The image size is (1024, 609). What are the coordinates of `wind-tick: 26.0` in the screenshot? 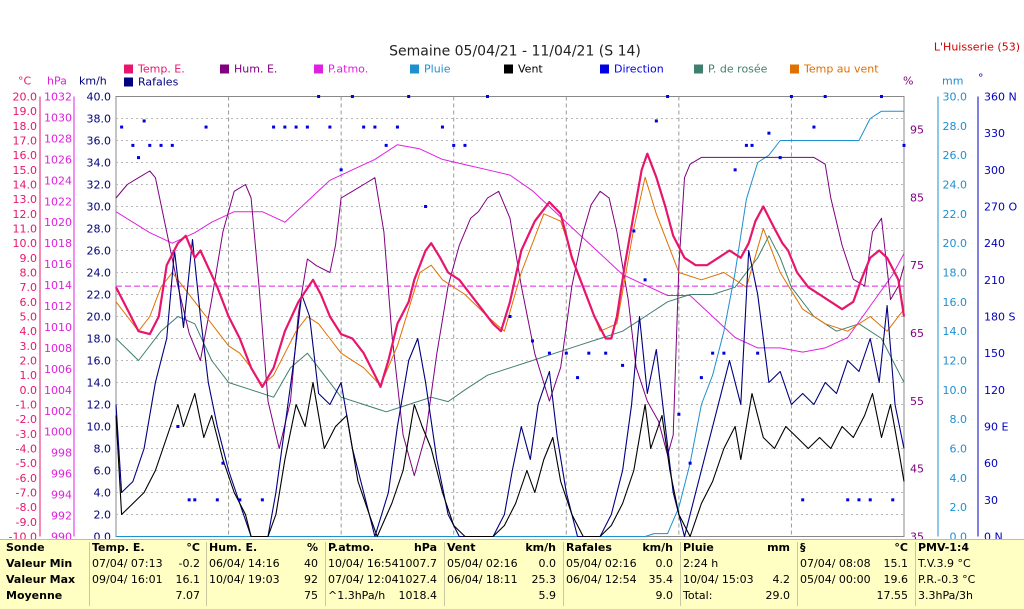 It's located at (99, 251).